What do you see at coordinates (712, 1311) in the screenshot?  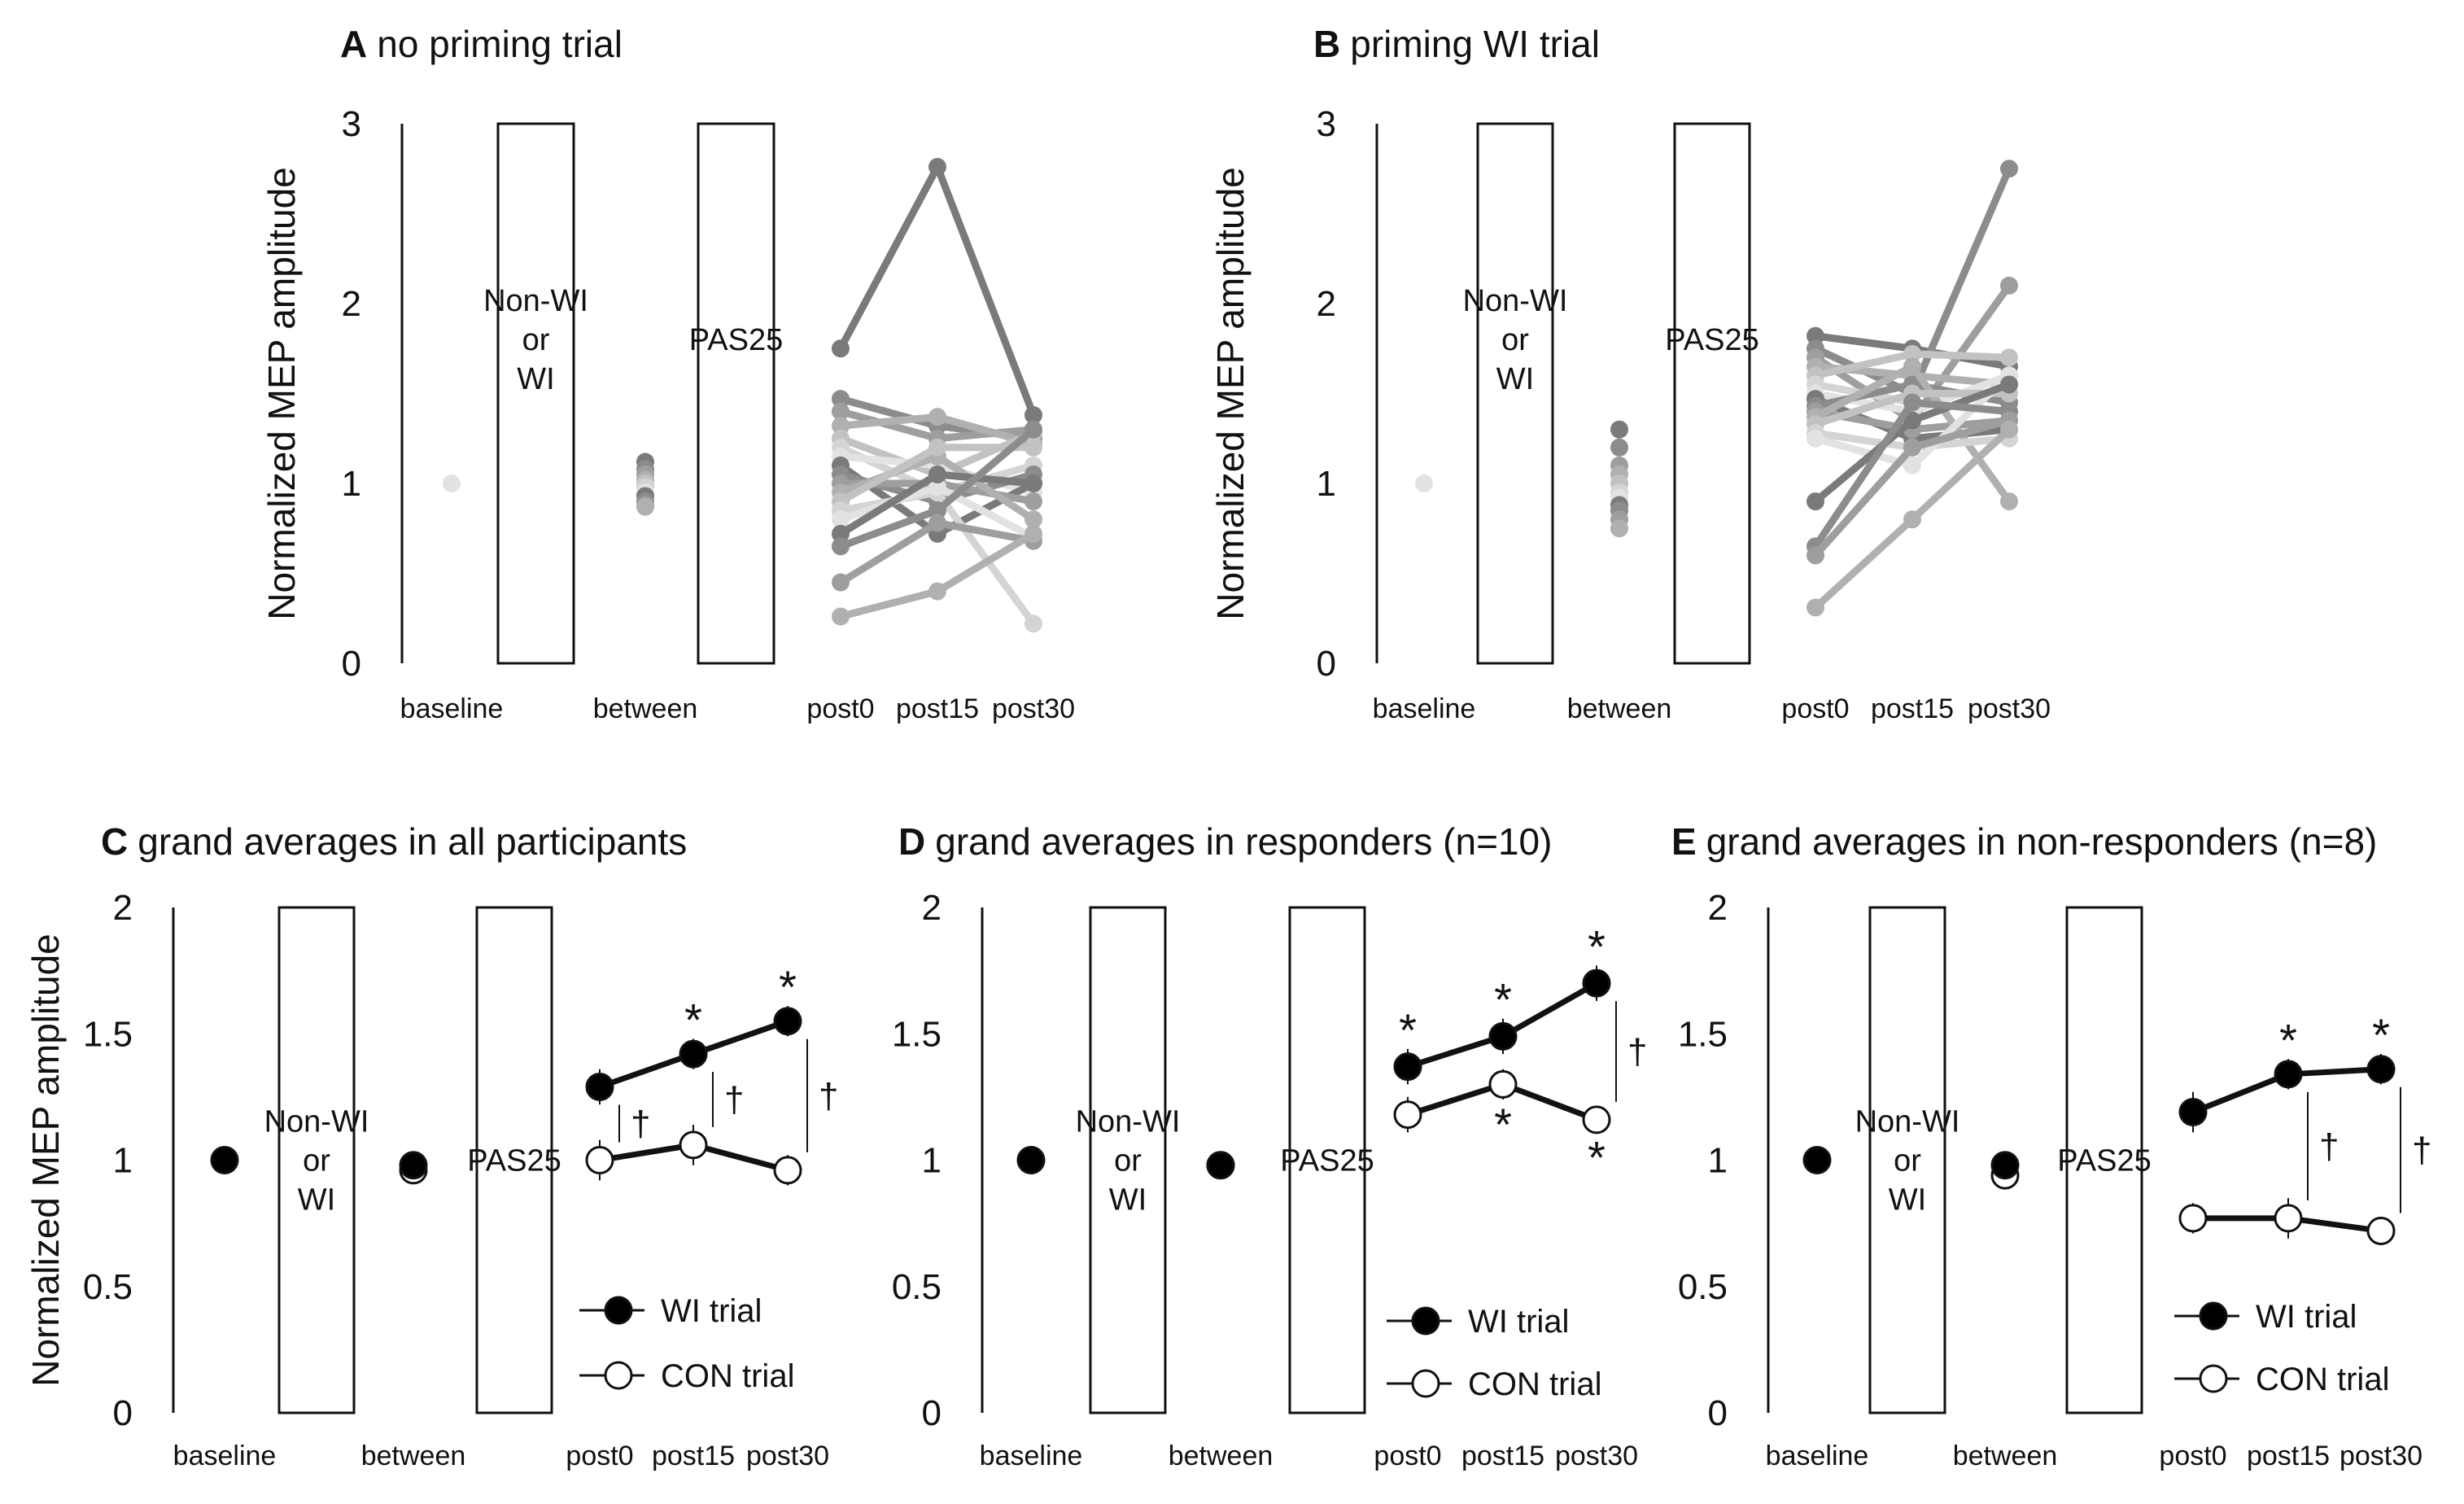 I see `legend-label: WI trial` at bounding box center [712, 1311].